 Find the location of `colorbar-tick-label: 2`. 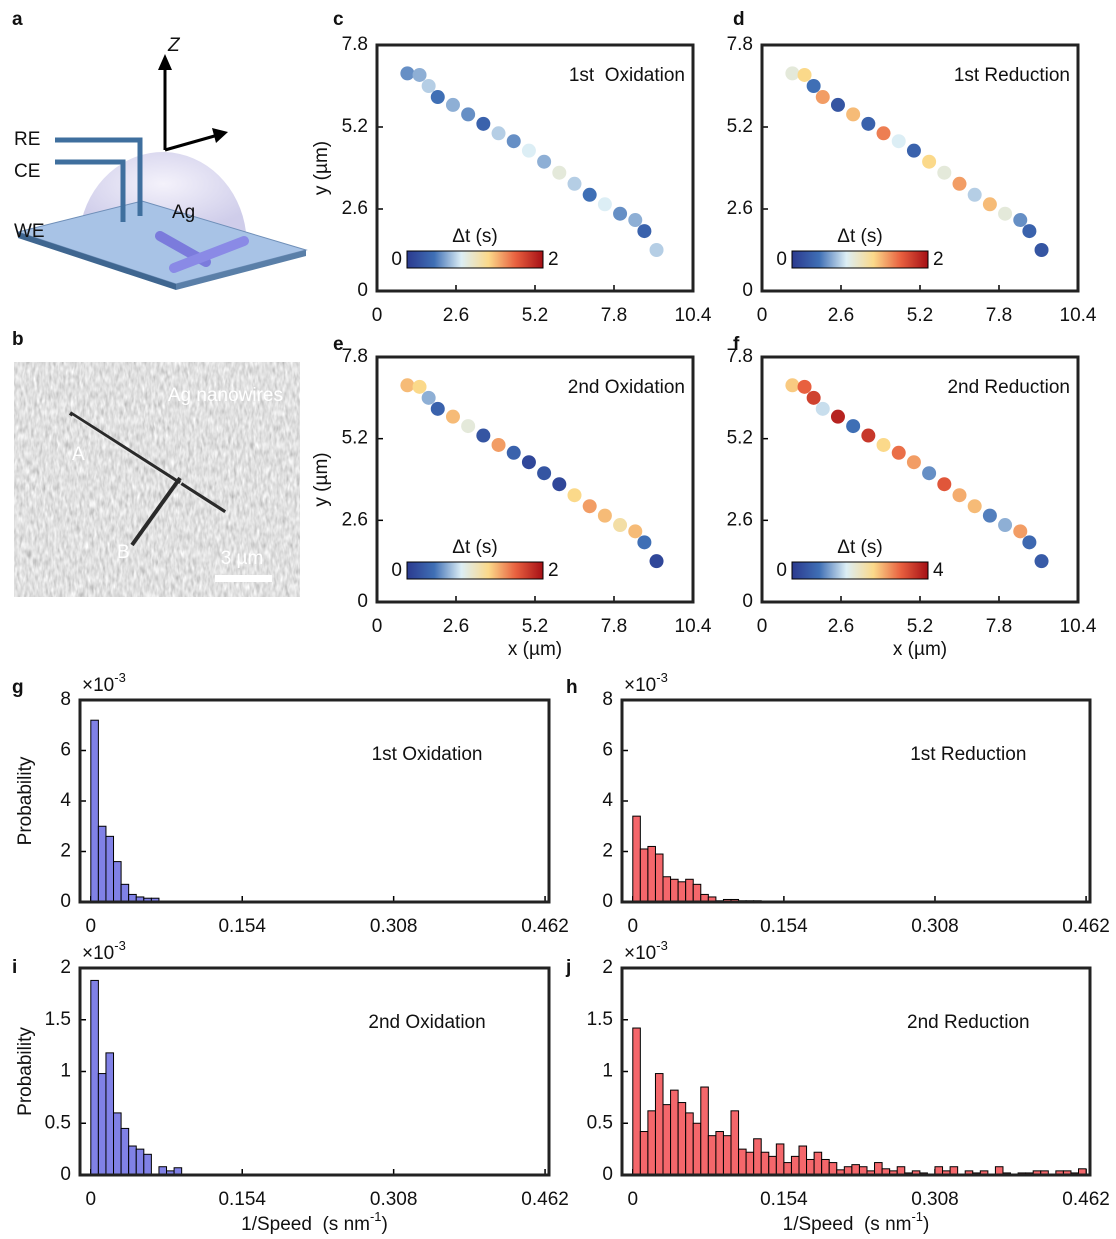

colorbar-tick-label: 2 is located at coordinates (553, 570).